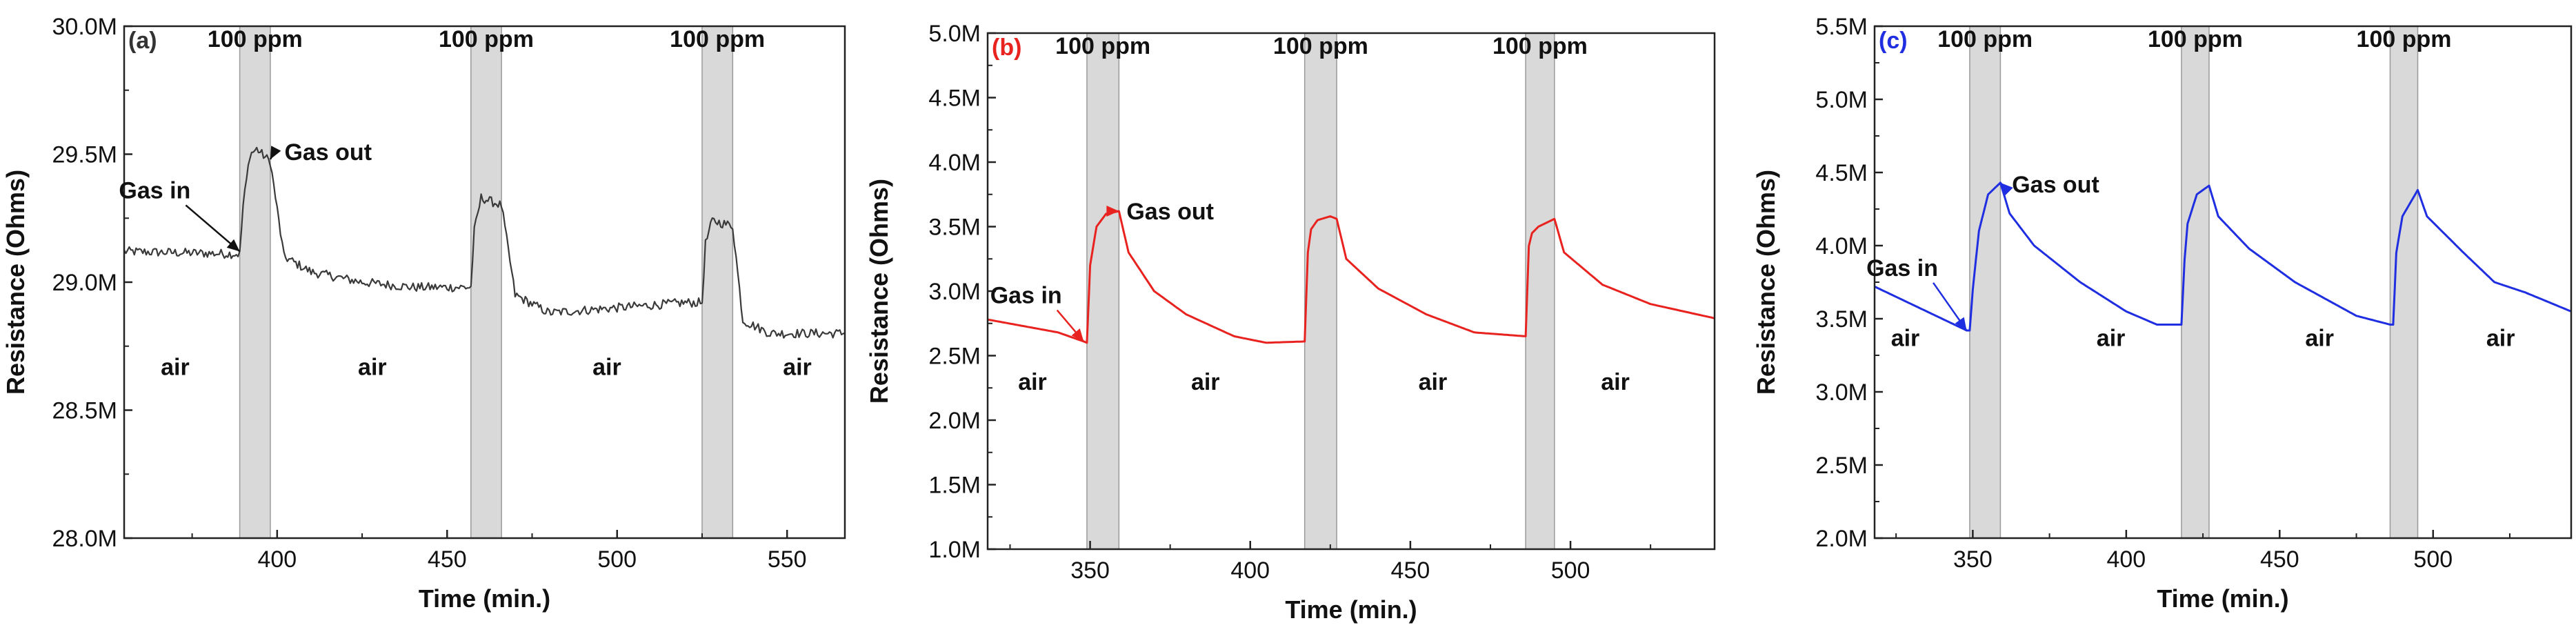  What do you see at coordinates (954, 550) in the screenshot?
I see `y-tick-label: 1.0M` at bounding box center [954, 550].